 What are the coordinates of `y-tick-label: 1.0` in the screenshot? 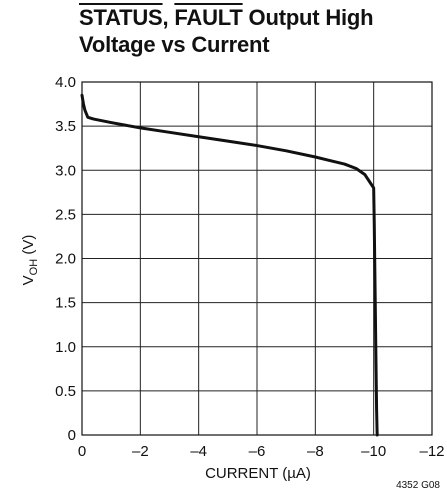 It's located at (65, 347).